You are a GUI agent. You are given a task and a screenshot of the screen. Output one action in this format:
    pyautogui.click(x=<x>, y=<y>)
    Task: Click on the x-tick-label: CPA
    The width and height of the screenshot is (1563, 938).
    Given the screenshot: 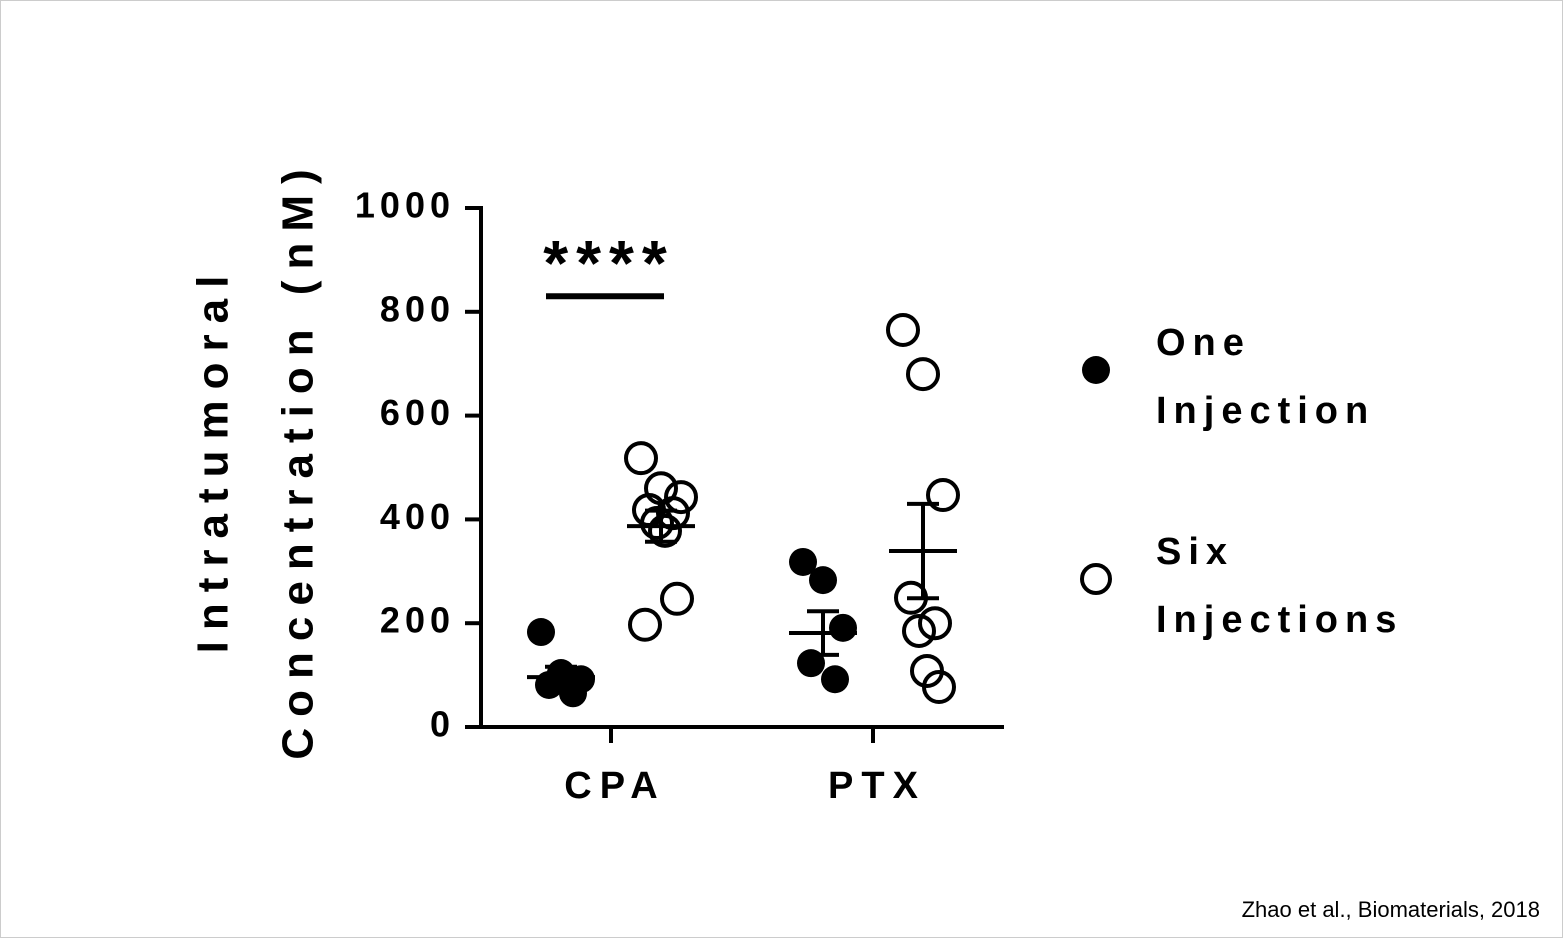 What is the action you would take?
    pyautogui.click(x=614, y=786)
    